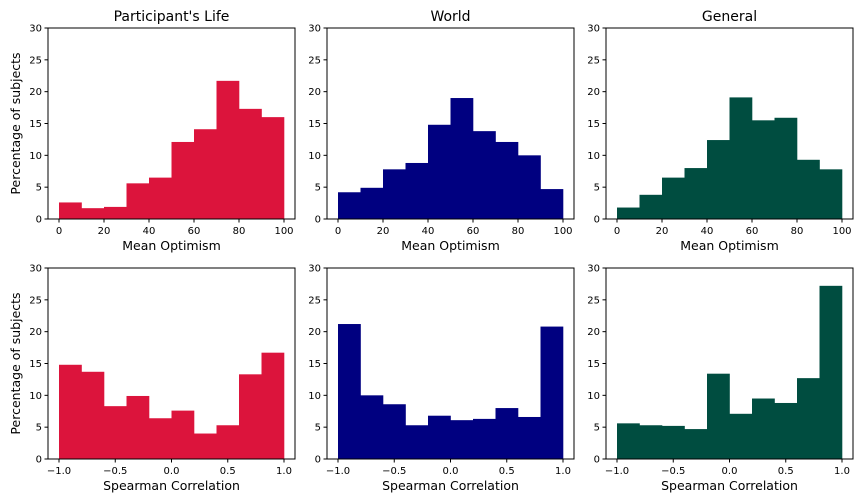 Image resolution: width=864 pixels, height=504 pixels. What do you see at coordinates (428, 231) in the screenshot?
I see `x-tick-label: 40` at bounding box center [428, 231].